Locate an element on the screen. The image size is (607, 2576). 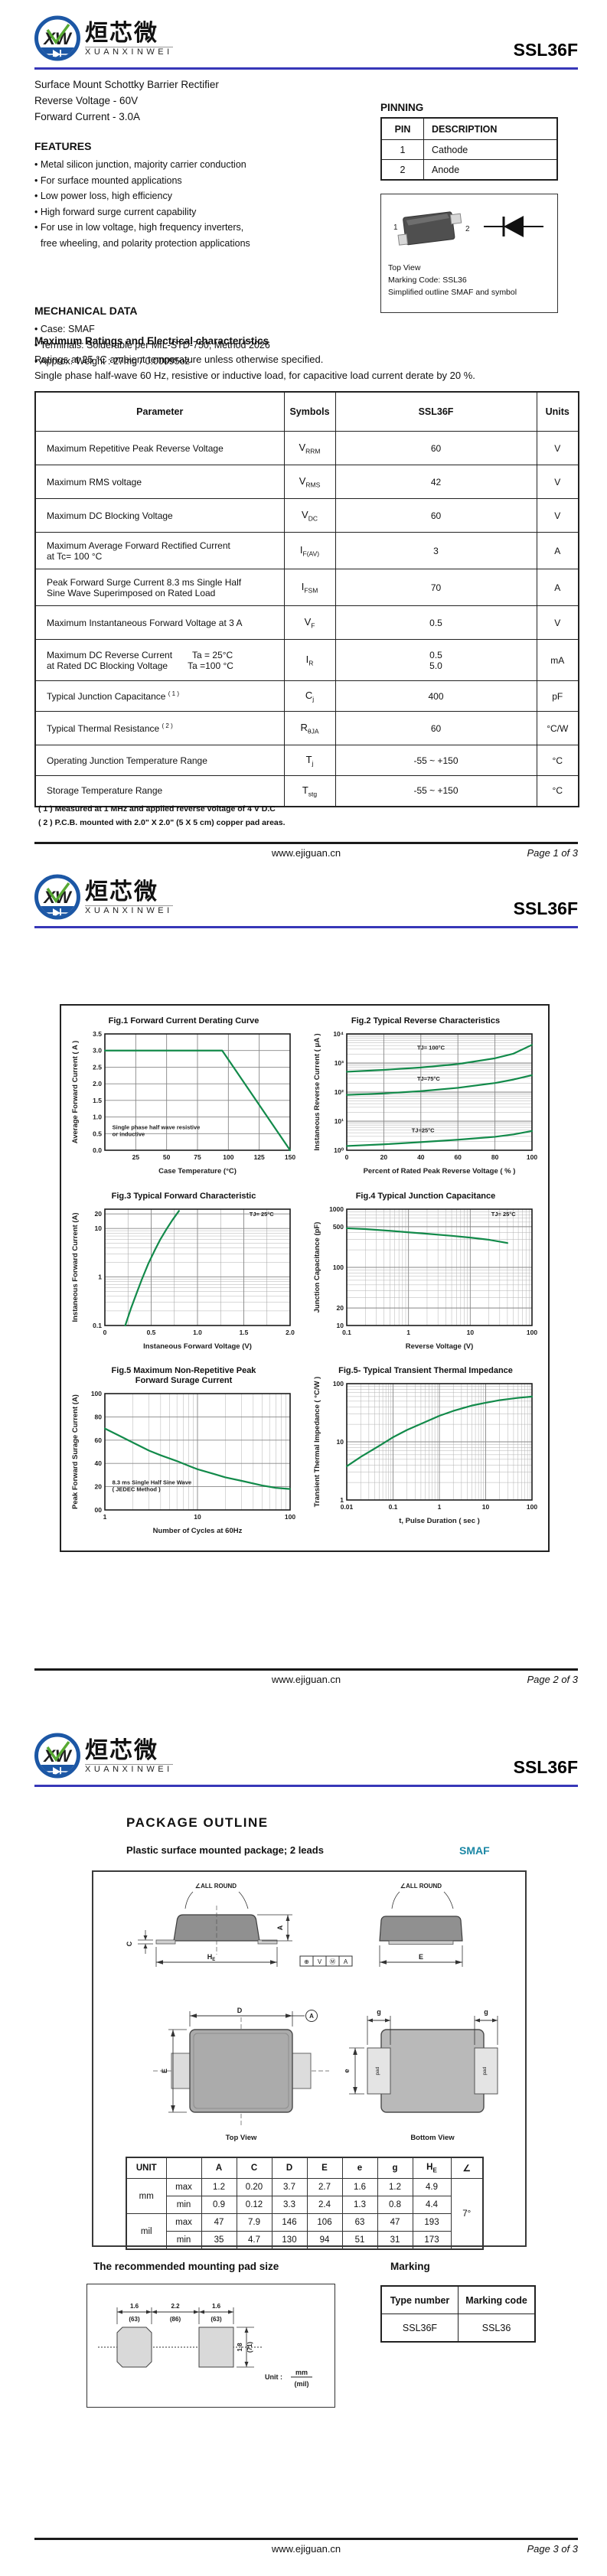
table-row: Maximum RMS voltage VRMS 42 V is located at coordinates (307, 482).